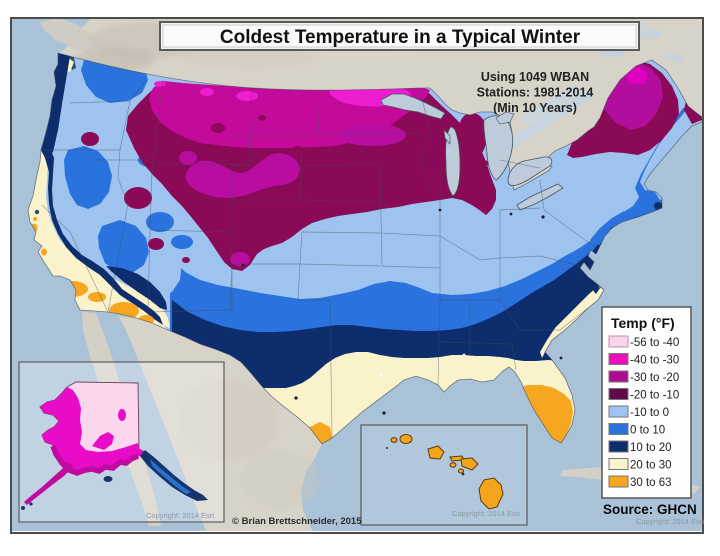  Describe the element at coordinates (535, 77) in the screenshot. I see `svg-text: Using 1049 WBAN` at that location.